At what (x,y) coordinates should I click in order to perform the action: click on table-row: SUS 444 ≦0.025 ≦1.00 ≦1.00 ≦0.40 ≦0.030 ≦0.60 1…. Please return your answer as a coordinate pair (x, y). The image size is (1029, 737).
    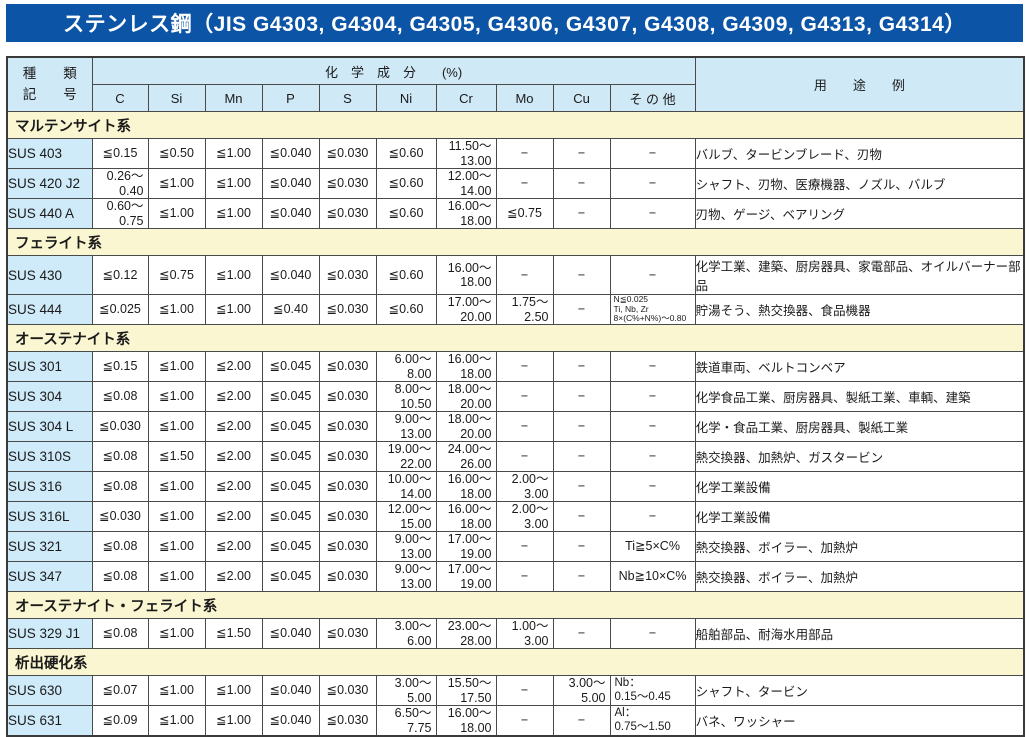
    Looking at the image, I should click on (515, 309).